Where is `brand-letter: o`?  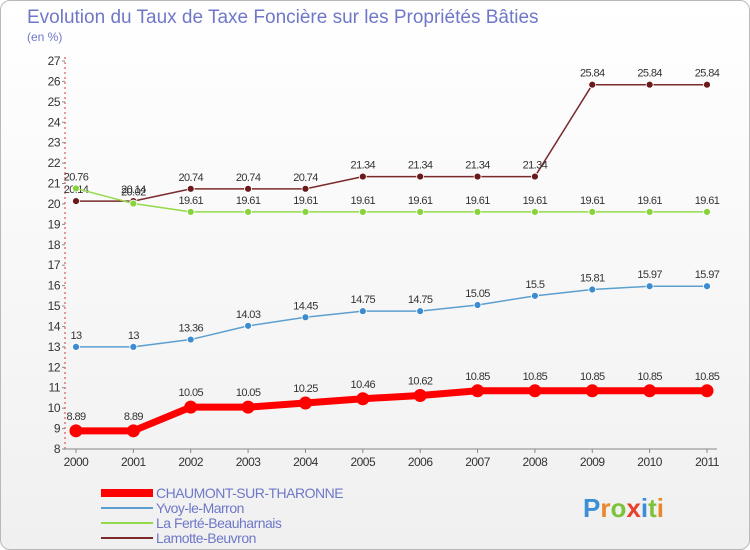 brand-letter: o is located at coordinates (618, 508).